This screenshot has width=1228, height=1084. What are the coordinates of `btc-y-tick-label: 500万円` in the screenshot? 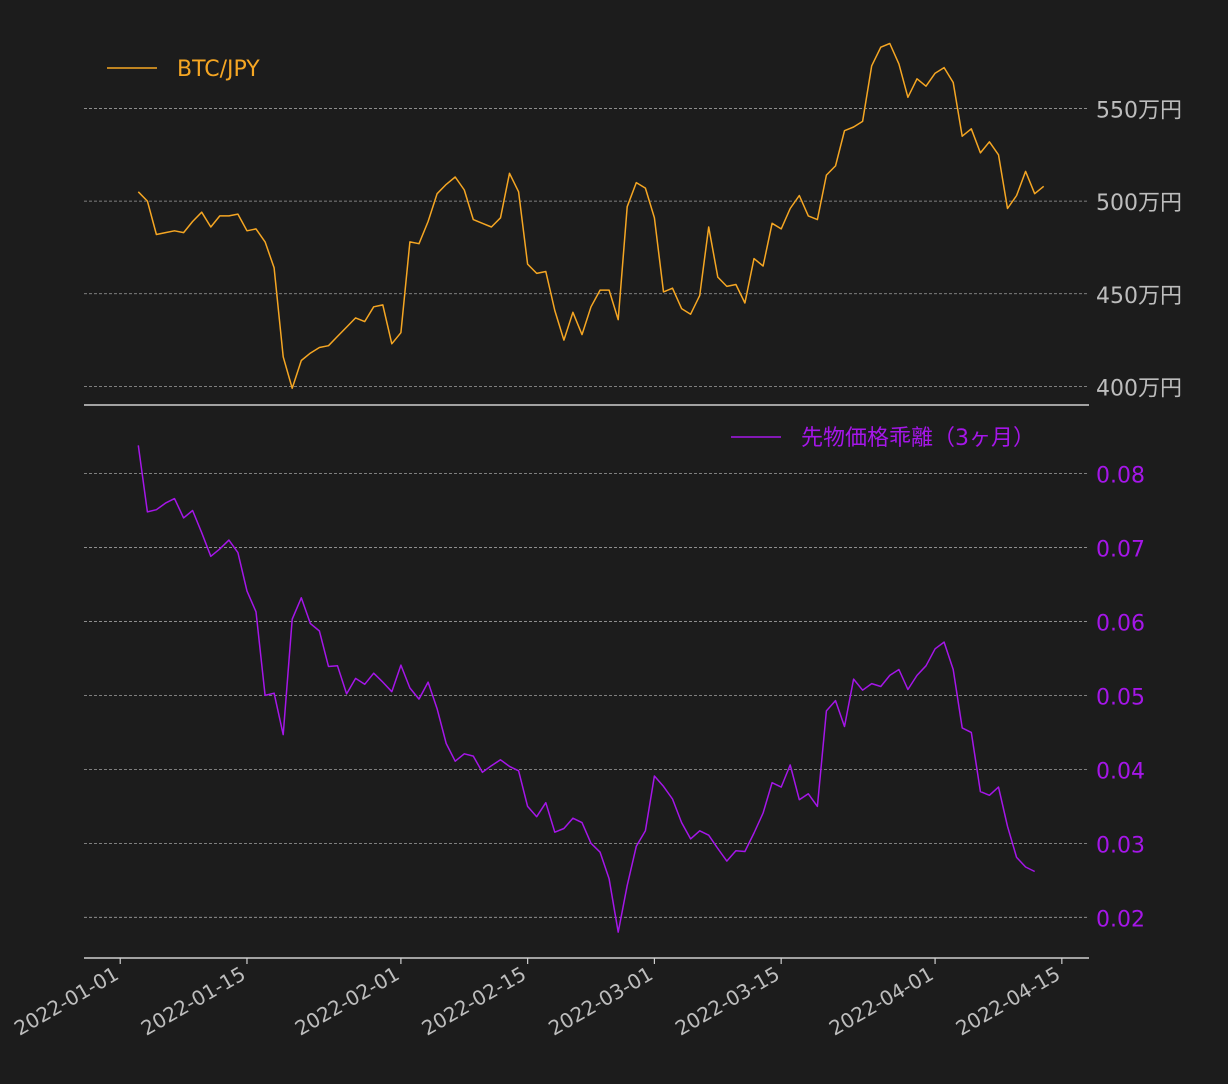 It's located at (1139, 203).